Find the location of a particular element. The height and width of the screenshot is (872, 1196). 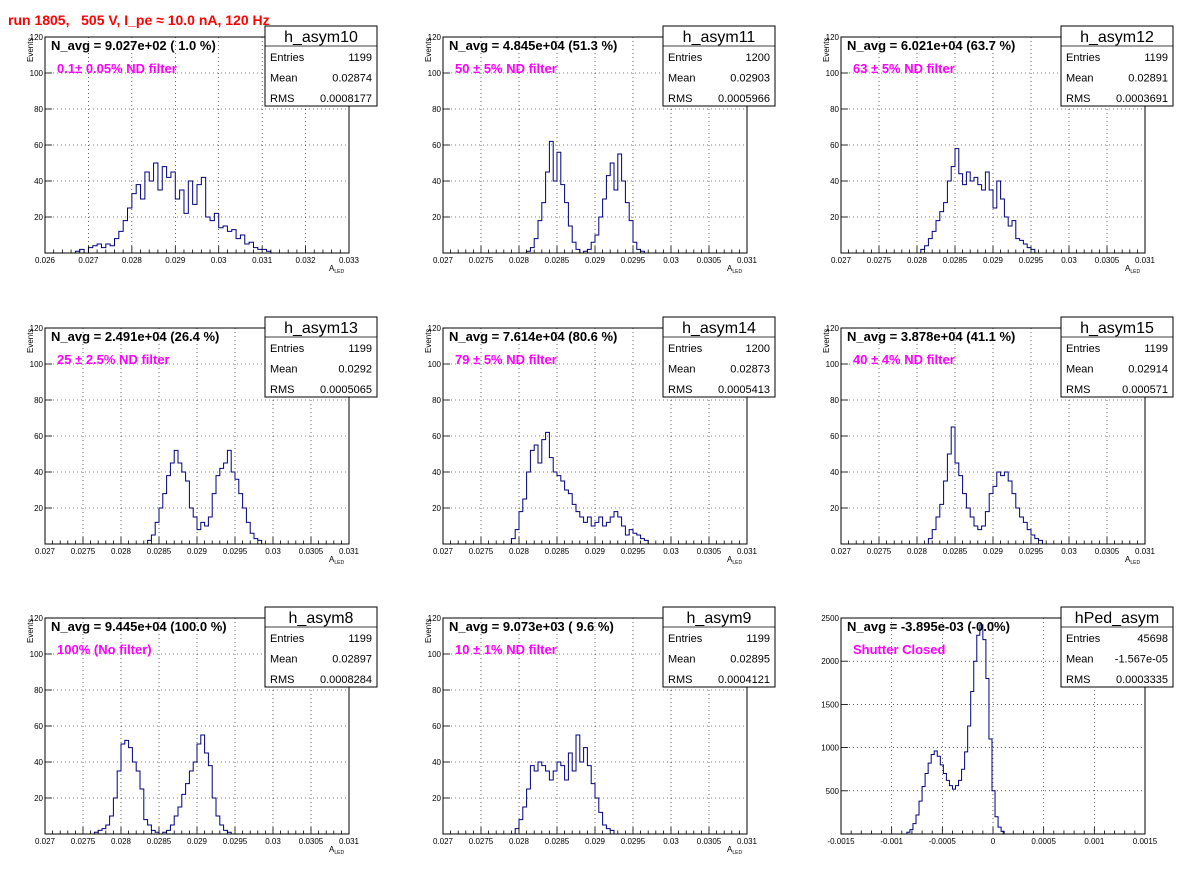

stat-value: 0.0004121 is located at coordinates (744, 680).